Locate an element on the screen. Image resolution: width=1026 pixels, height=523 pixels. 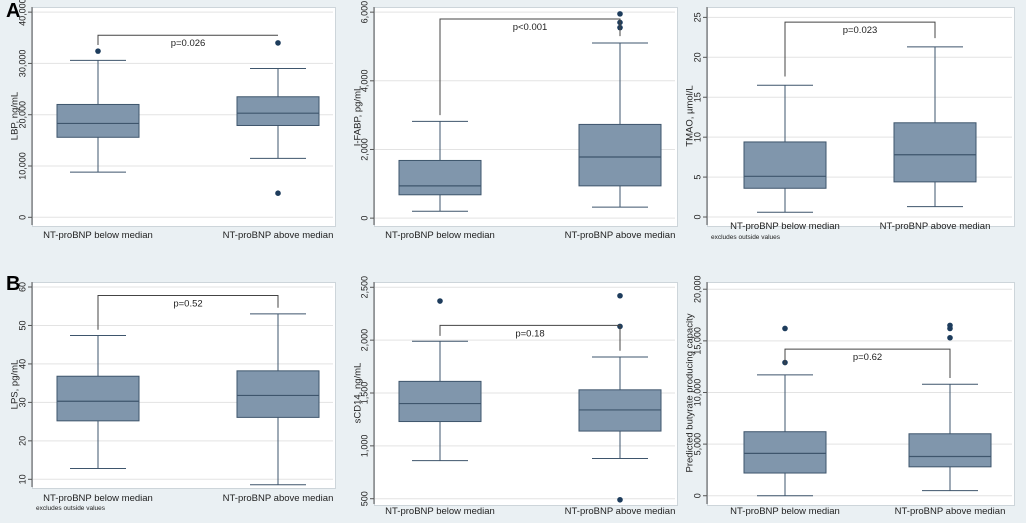
chart-6-group-2-box is located at coordinates (950, 450).